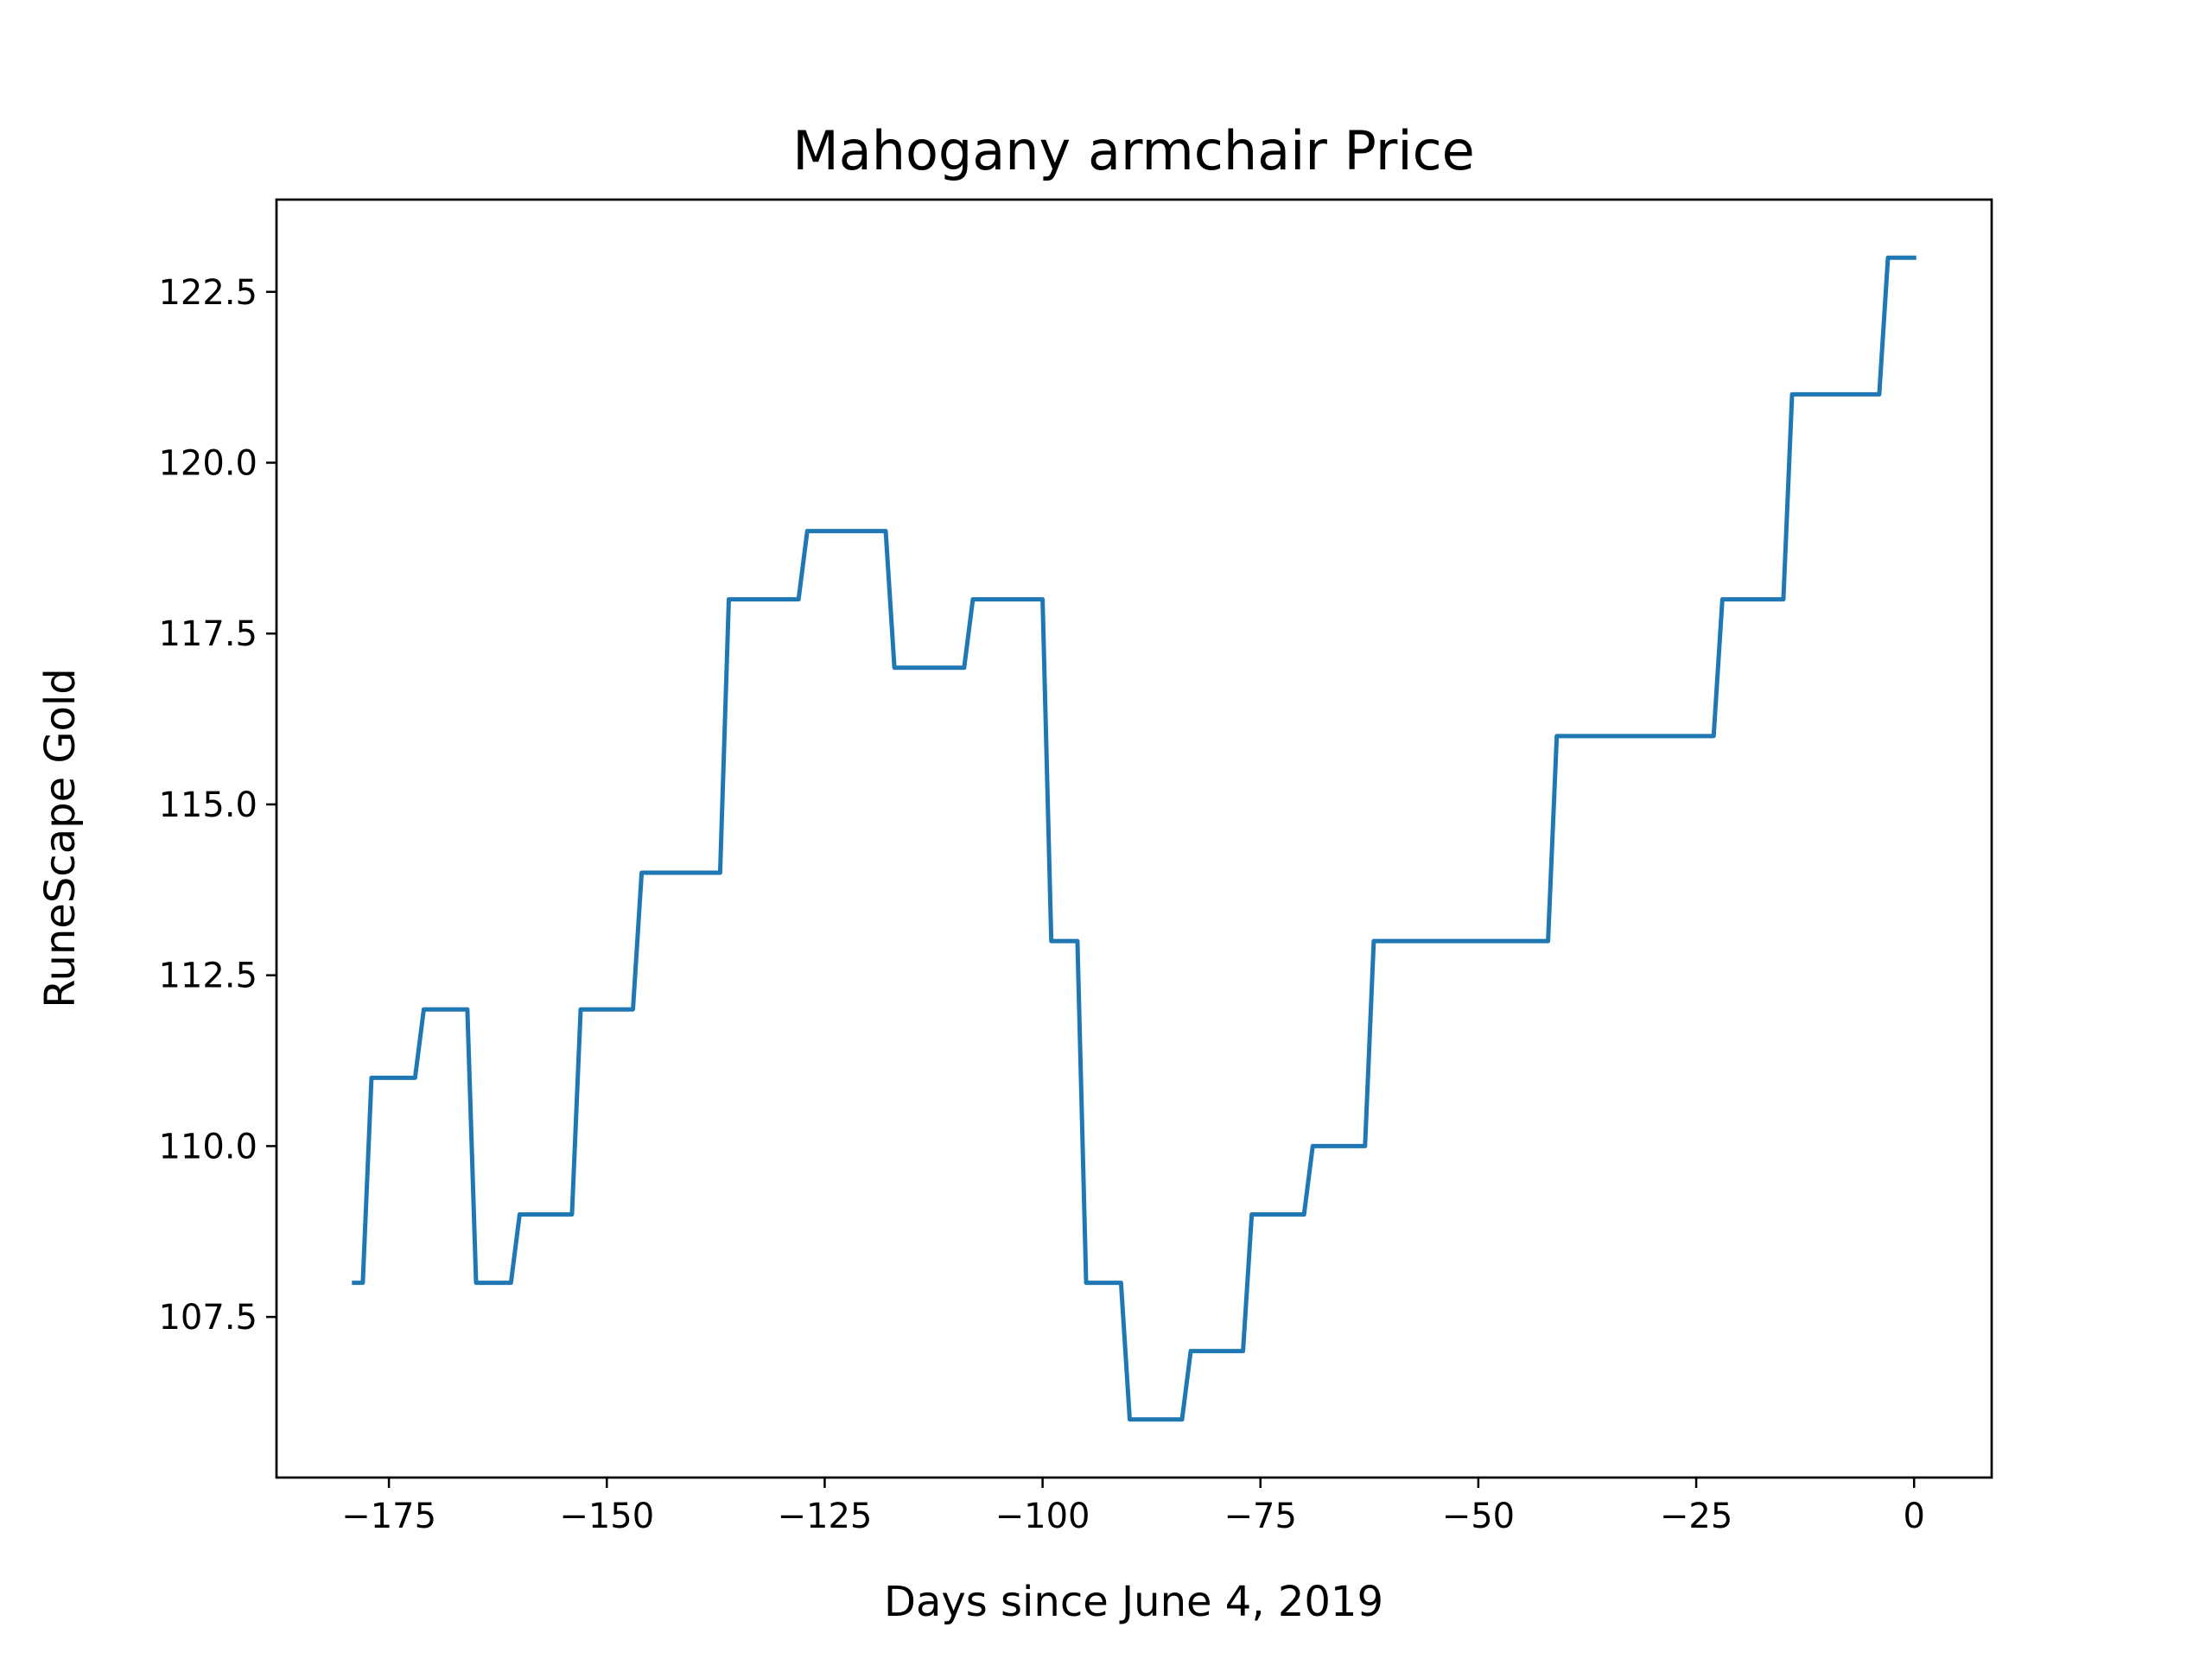  I want to click on y-axis-label: RuneScape Gold, so click(61, 837).